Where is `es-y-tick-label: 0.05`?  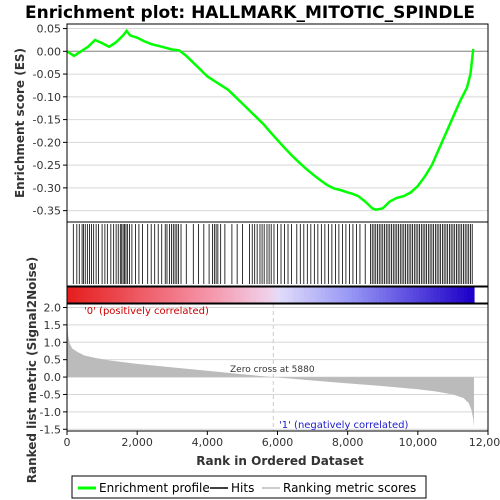
es-y-tick-label: 0.05 is located at coordinates (49, 29).